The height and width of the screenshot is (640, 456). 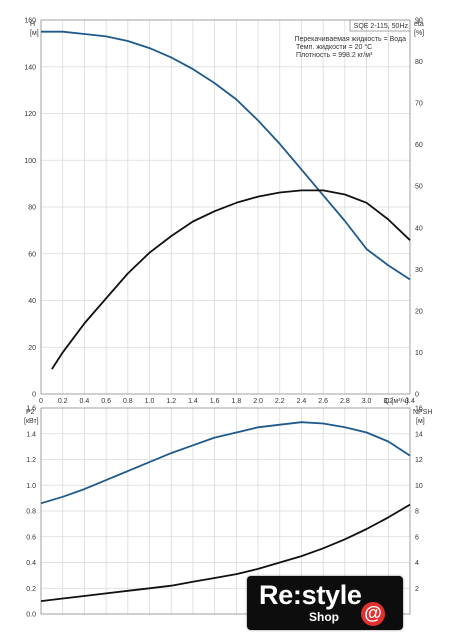 What do you see at coordinates (302, 401) in the screenshot?
I see `x-tick-label: 2.4` at bounding box center [302, 401].